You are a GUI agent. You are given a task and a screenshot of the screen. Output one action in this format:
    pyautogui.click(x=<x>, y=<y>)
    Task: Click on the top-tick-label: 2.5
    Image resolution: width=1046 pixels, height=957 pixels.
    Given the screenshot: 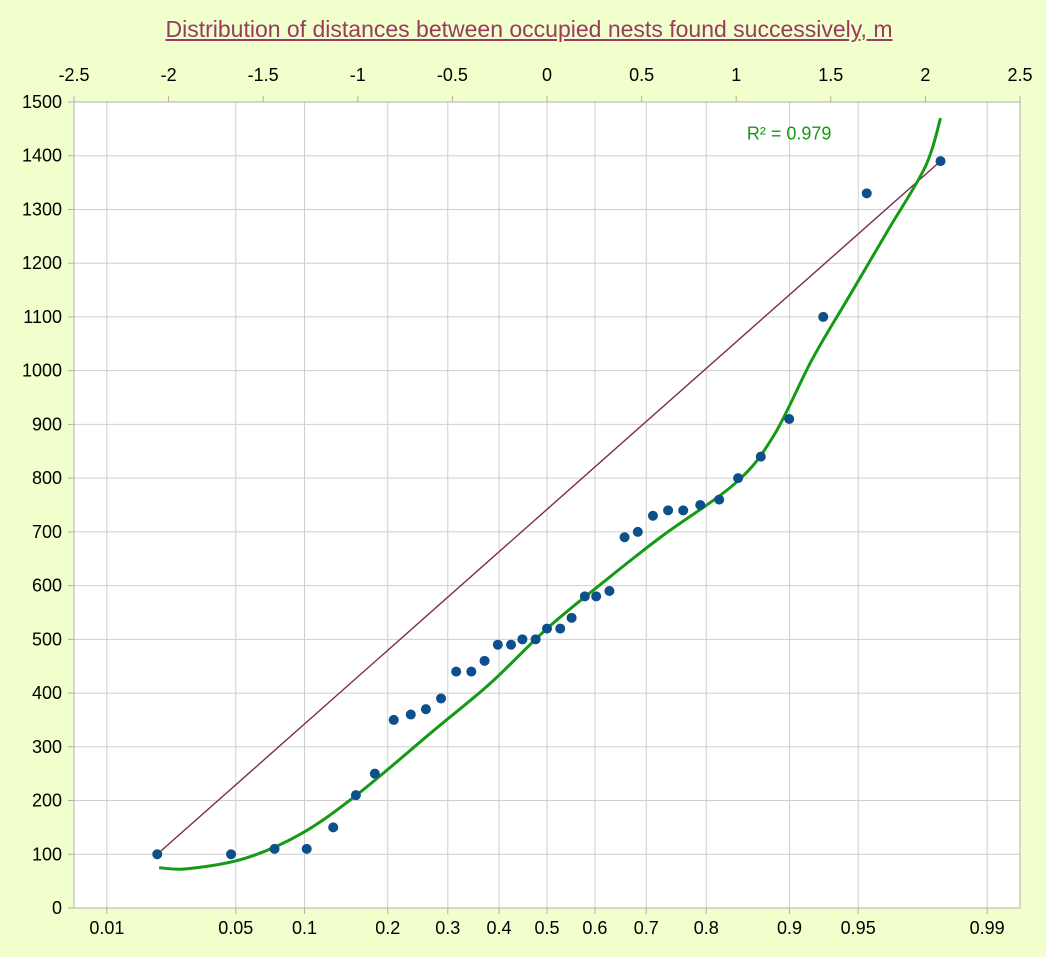 What is the action you would take?
    pyautogui.click(x=1019, y=75)
    